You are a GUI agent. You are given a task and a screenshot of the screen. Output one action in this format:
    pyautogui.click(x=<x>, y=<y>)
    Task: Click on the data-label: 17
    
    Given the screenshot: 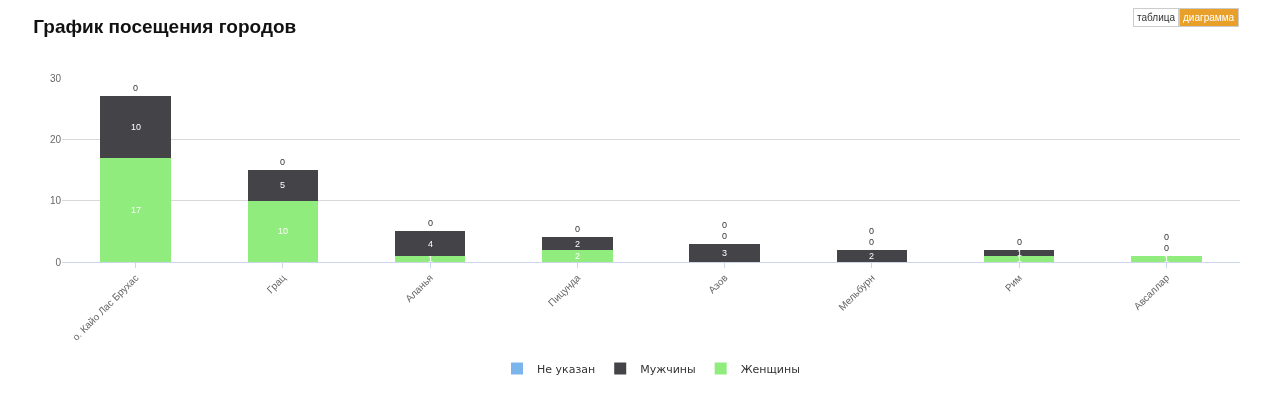 What is the action you would take?
    pyautogui.click(x=136, y=210)
    